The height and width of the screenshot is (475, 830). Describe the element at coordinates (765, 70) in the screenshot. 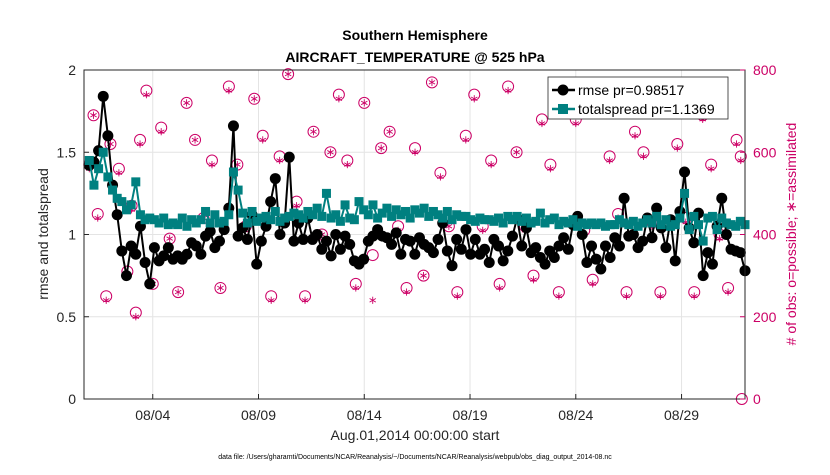

I see `right-tick-label: 800` at that location.